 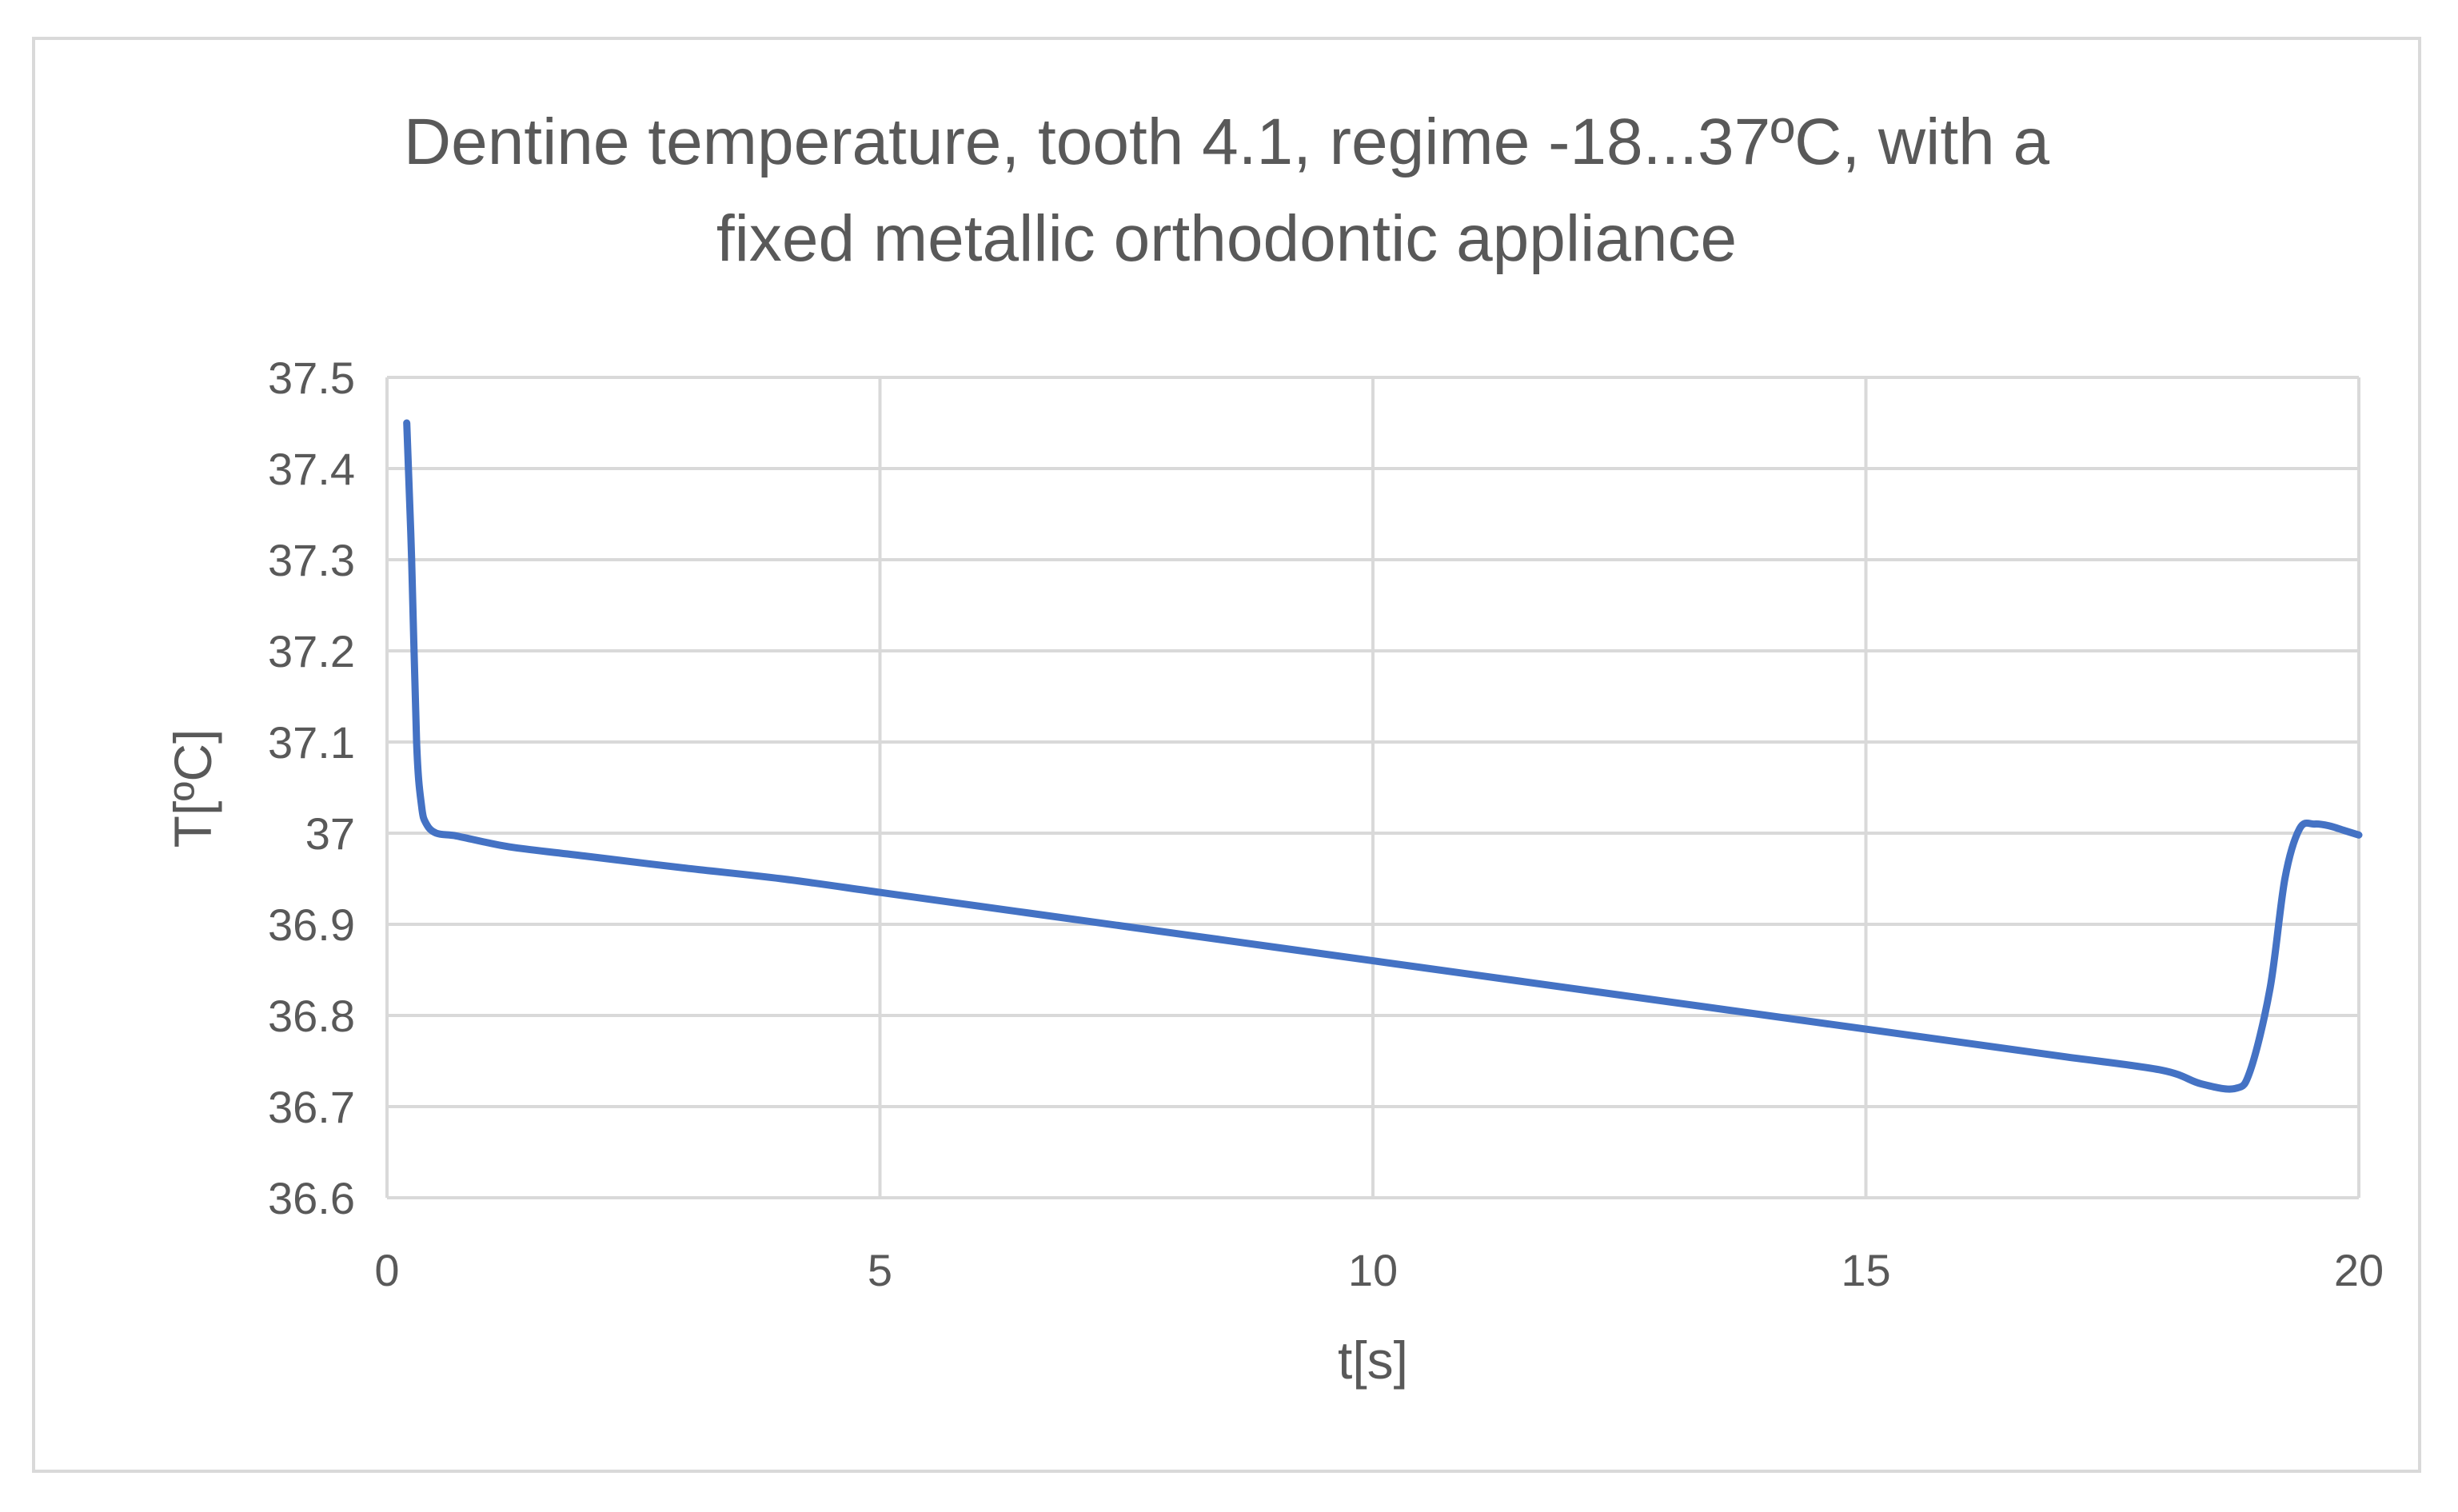 What do you see at coordinates (311, 788) in the screenshot?
I see `y-tick-labels: 36.6 36.7 36.8 36.9 37 37.1 37.2 37.3 37.4 37.5` at bounding box center [311, 788].